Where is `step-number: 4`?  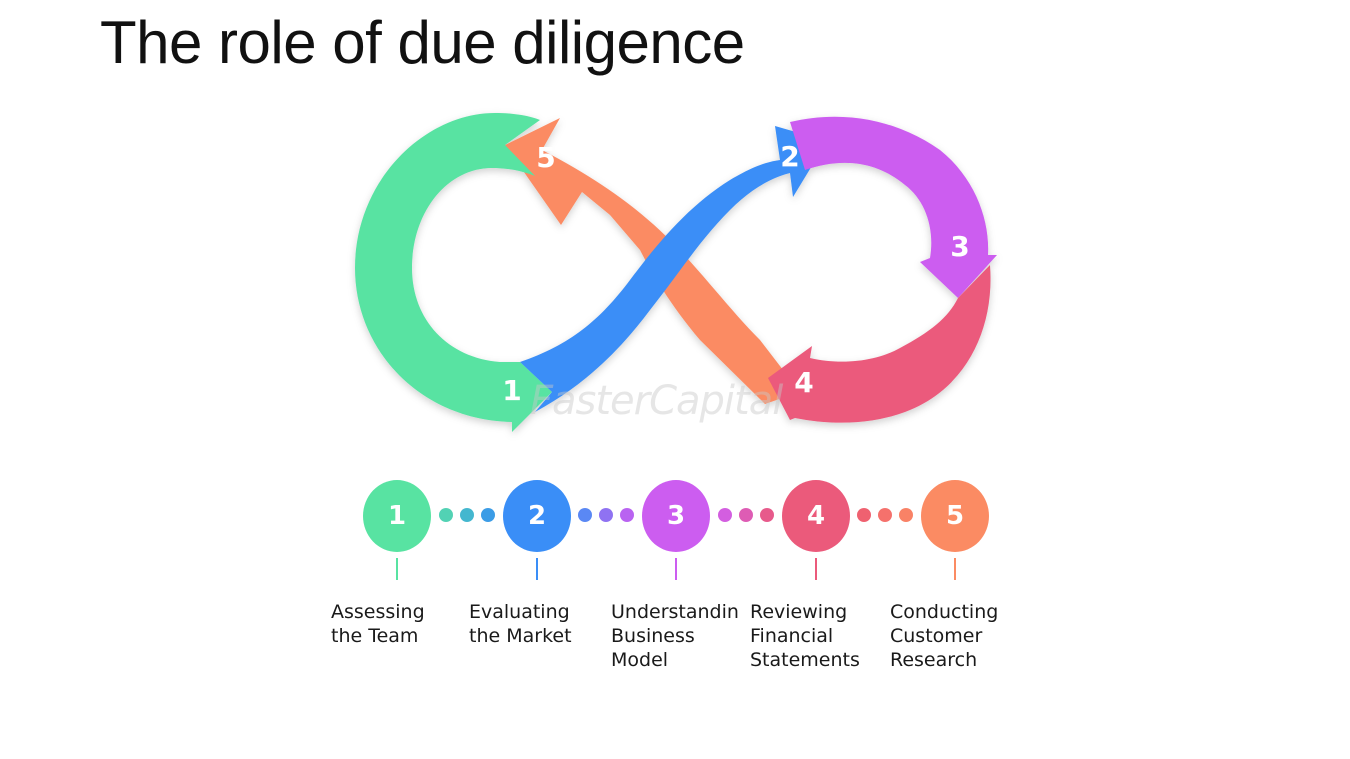
step-number: 4 is located at coordinates (816, 516).